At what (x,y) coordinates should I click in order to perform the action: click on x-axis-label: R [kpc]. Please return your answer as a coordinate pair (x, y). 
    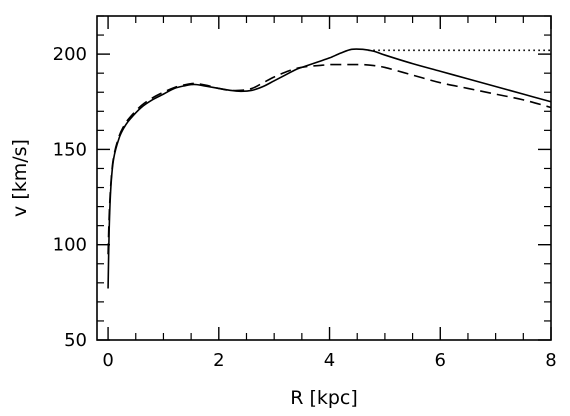
    Looking at the image, I should click on (324, 398).